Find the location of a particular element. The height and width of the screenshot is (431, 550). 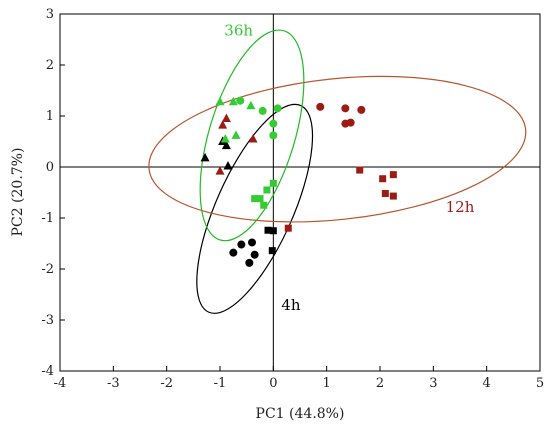

y-tick-label: -4 is located at coordinates (47, 371).